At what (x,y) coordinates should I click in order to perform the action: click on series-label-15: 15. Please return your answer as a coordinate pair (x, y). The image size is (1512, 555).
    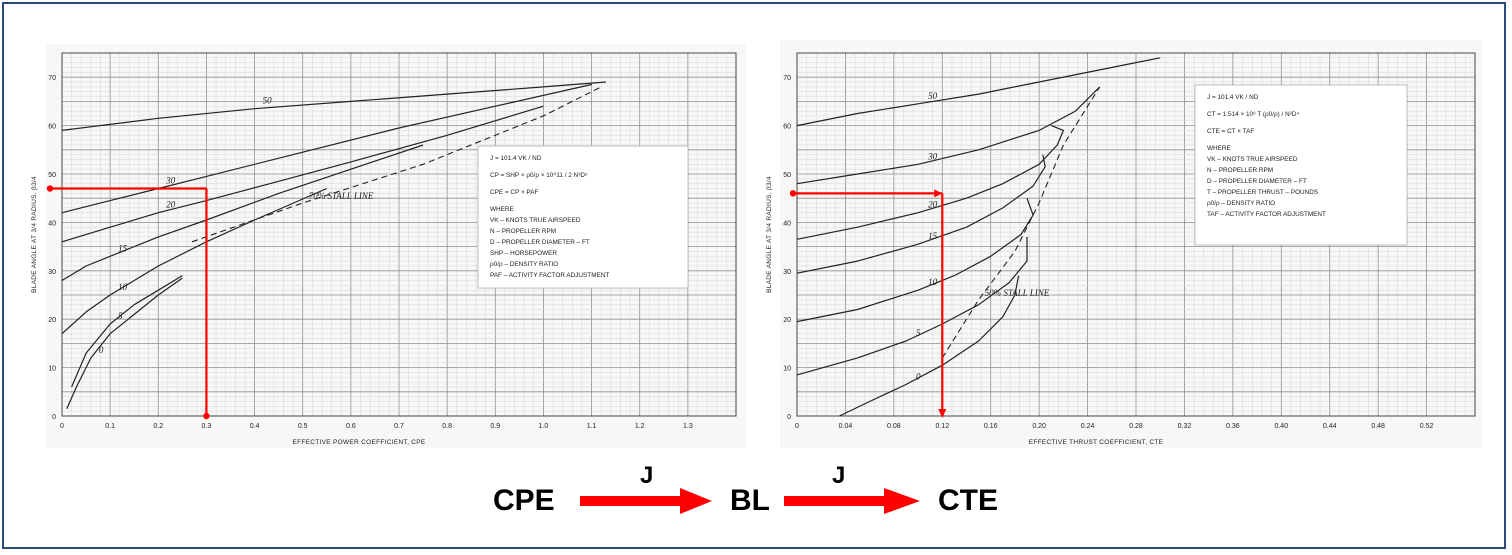
    Looking at the image, I should click on (123, 248).